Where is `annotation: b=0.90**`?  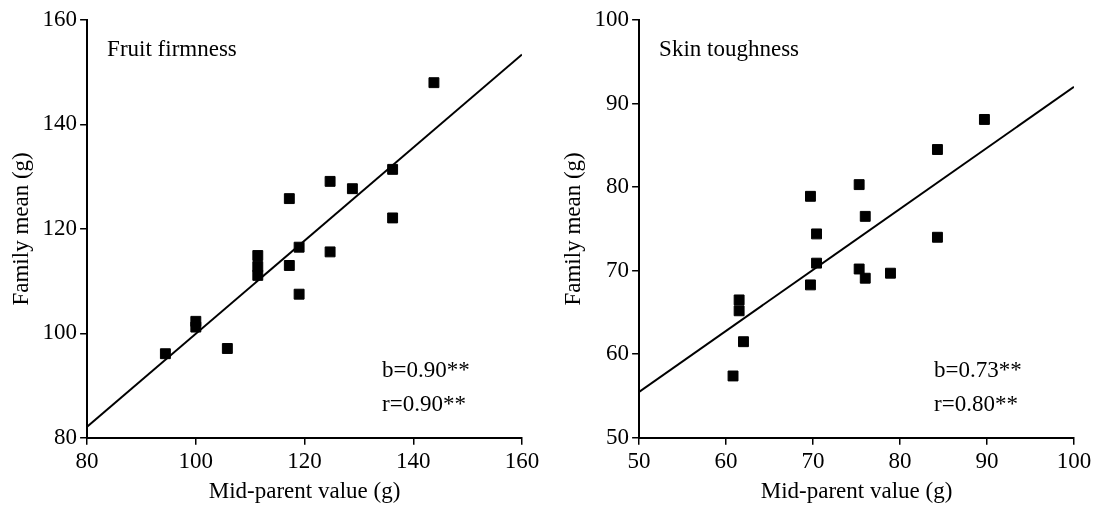
annotation: b=0.90** is located at coordinates (426, 370).